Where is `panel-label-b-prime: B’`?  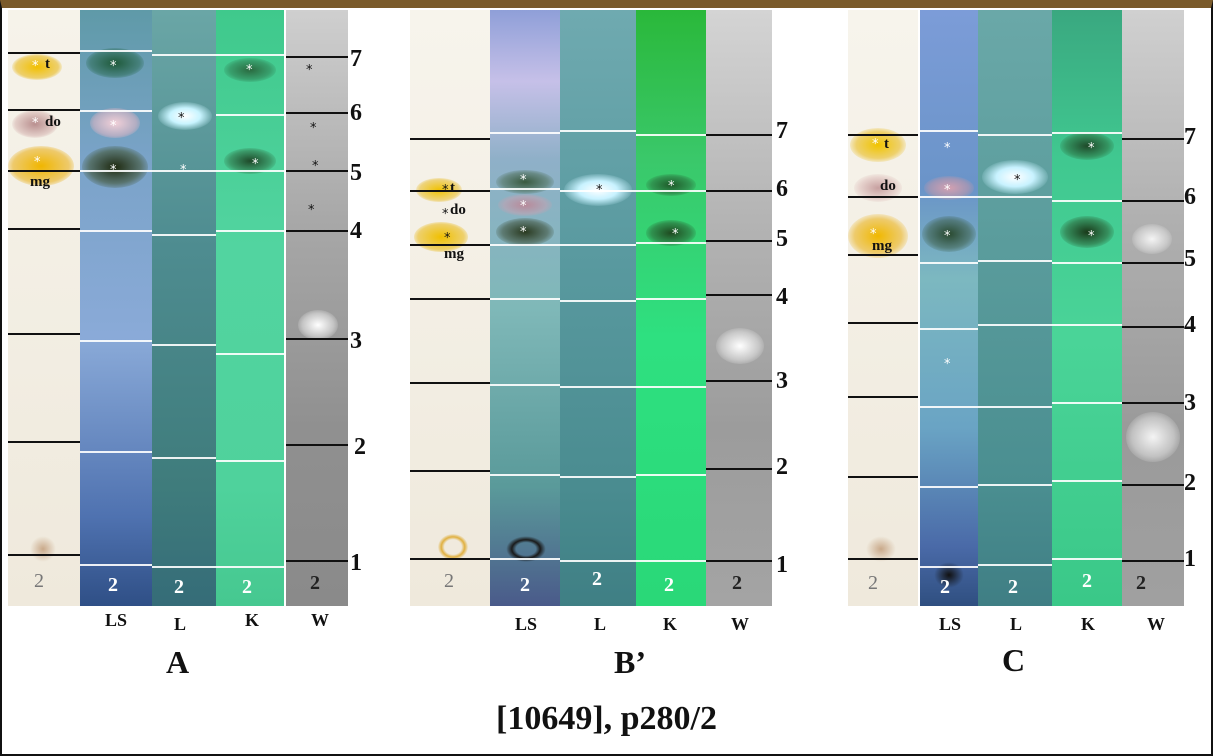 panel-label-b-prime: B’ is located at coordinates (630, 662).